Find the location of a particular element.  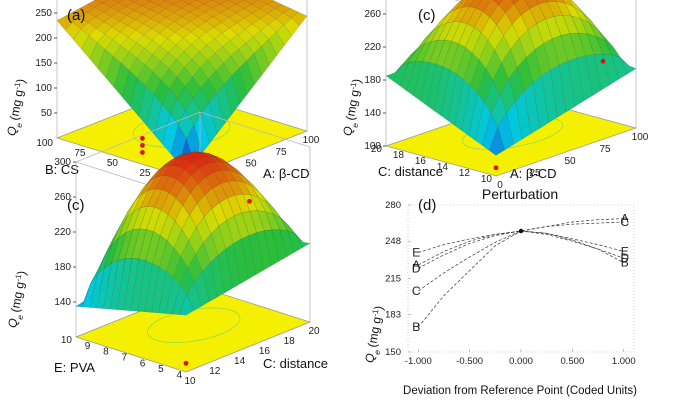

x-tick-label: -0.500 is located at coordinates (469, 361).